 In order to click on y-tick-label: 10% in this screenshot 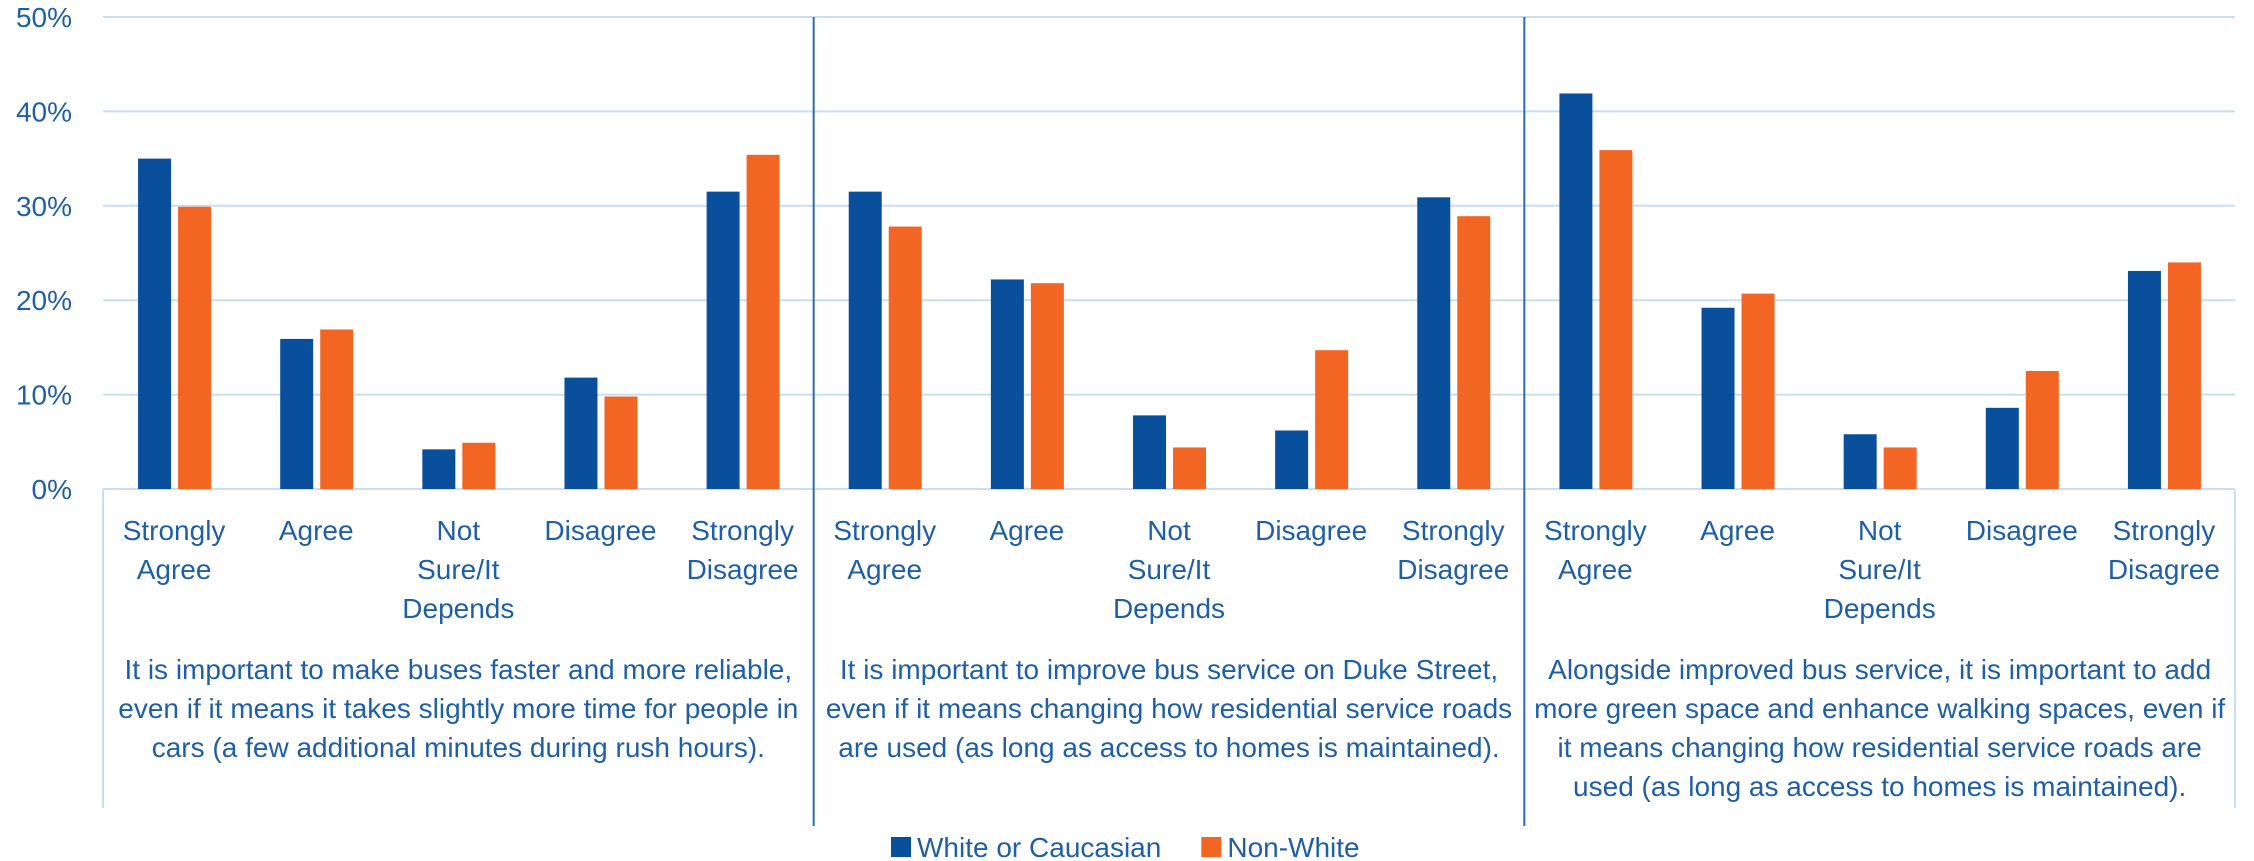, I will do `click(44, 395)`.